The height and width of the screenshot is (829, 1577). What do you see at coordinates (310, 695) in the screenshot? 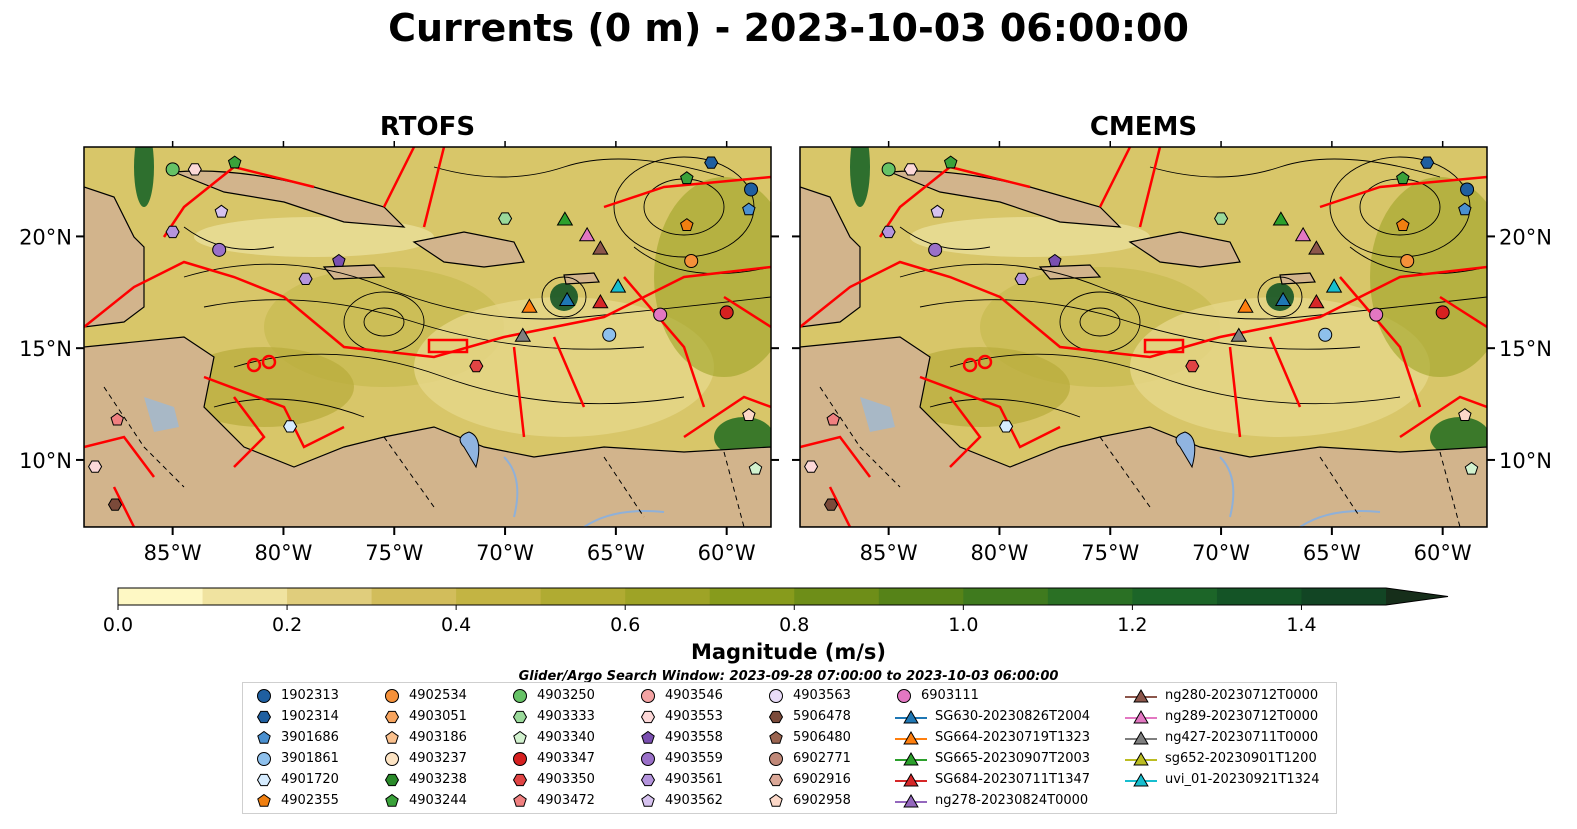
I see `legend-item-label: 1902313` at bounding box center [310, 695].